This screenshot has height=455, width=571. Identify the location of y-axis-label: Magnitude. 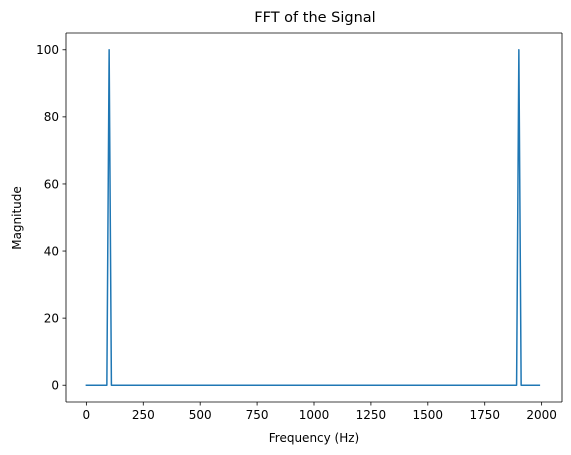
(17, 218).